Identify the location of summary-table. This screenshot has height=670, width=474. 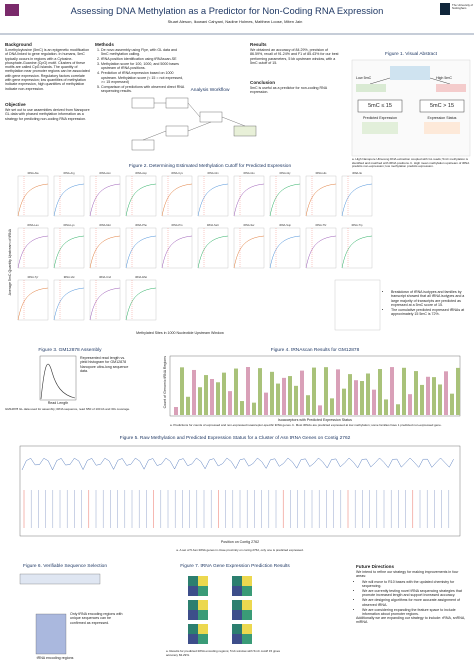
(357, 305).